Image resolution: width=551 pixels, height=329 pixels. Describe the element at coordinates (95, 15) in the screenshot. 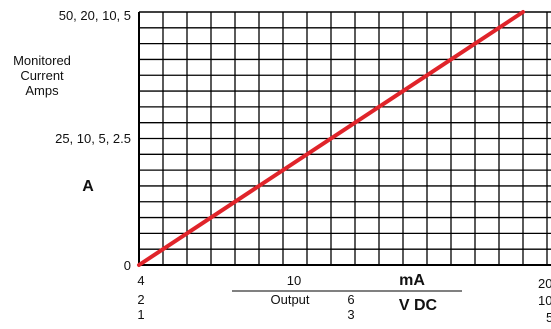

I see `y-tick-label-top: 50, 20, 10, 5` at that location.